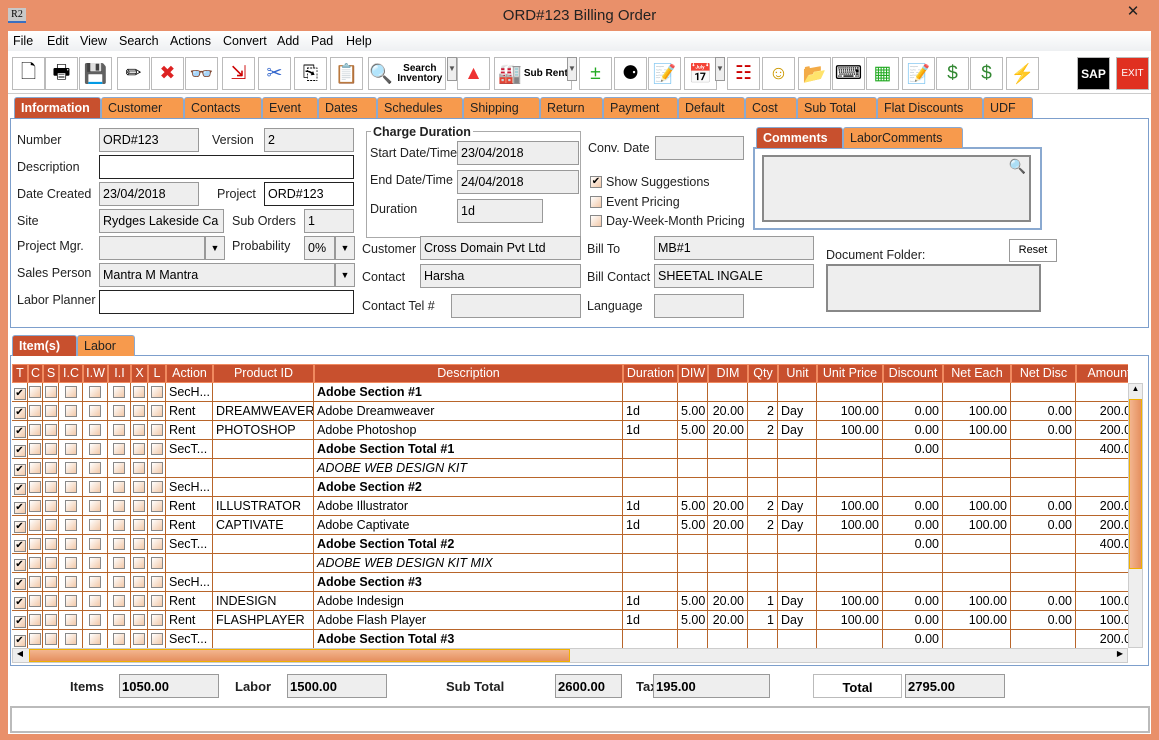 The width and height of the screenshot is (1159, 740). Describe the element at coordinates (156, 582) in the screenshot. I see `row-checkbox-l` at that location.